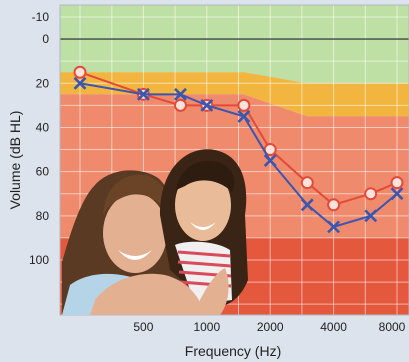  Describe the element at coordinates (43, 216) in the screenshot. I see `y-tick-label: 80` at that location.